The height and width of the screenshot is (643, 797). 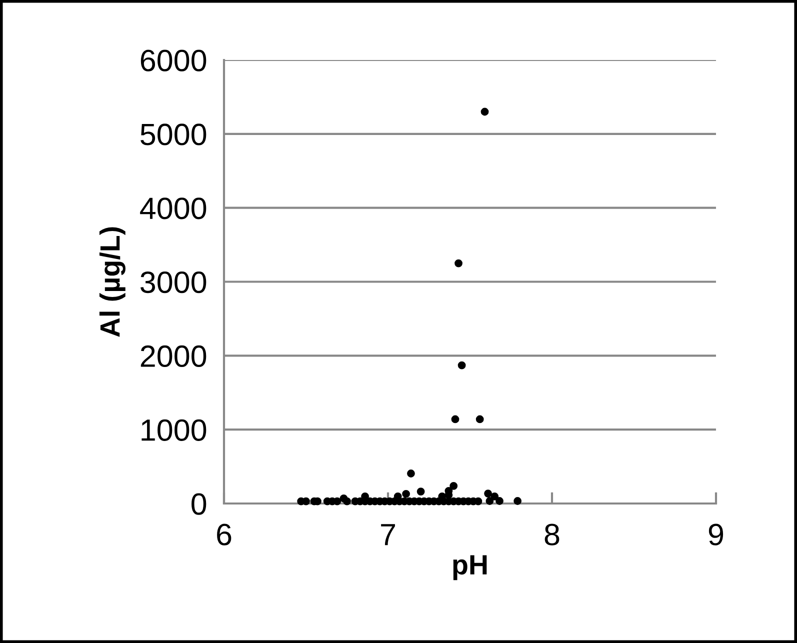 What do you see at coordinates (470, 567) in the screenshot?
I see `x-axis-title: pH` at bounding box center [470, 567].